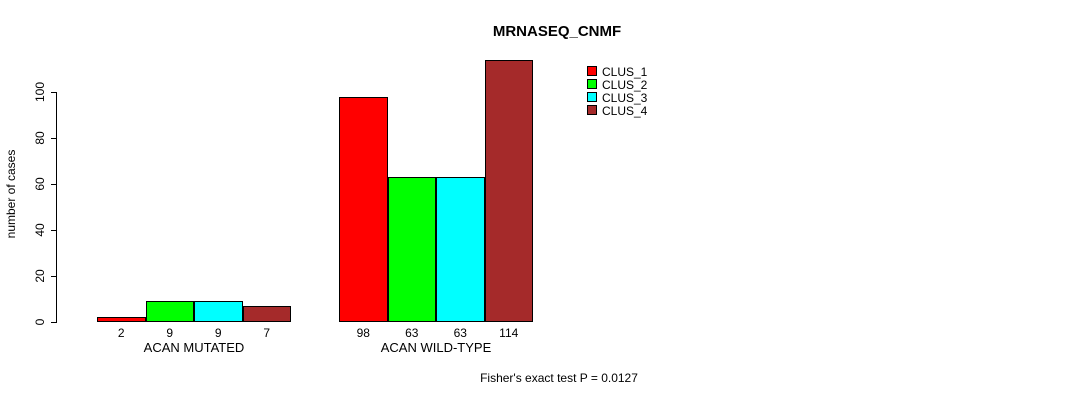 Image resolution: width=1090 pixels, height=400 pixels. I want to click on legend-label: CLUS_1, so click(625, 72).